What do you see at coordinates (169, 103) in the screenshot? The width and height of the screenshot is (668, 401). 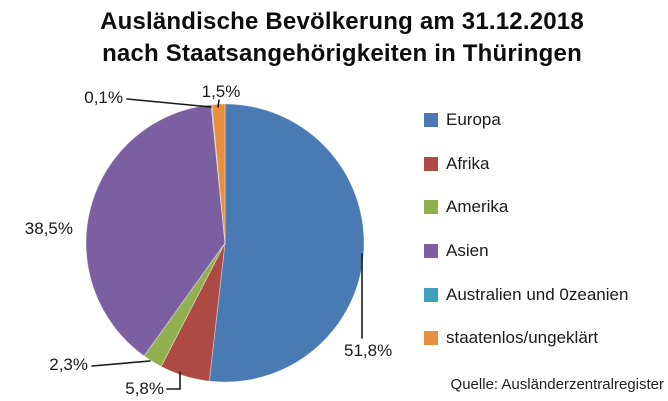 I see `leader-line-australien` at bounding box center [169, 103].